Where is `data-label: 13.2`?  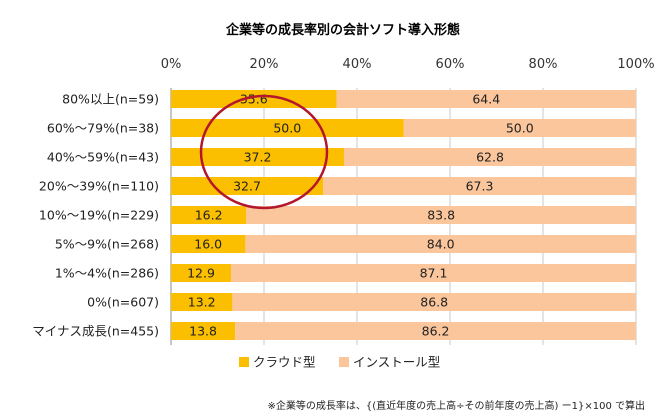
data-label: 13.2 is located at coordinates (202, 302).